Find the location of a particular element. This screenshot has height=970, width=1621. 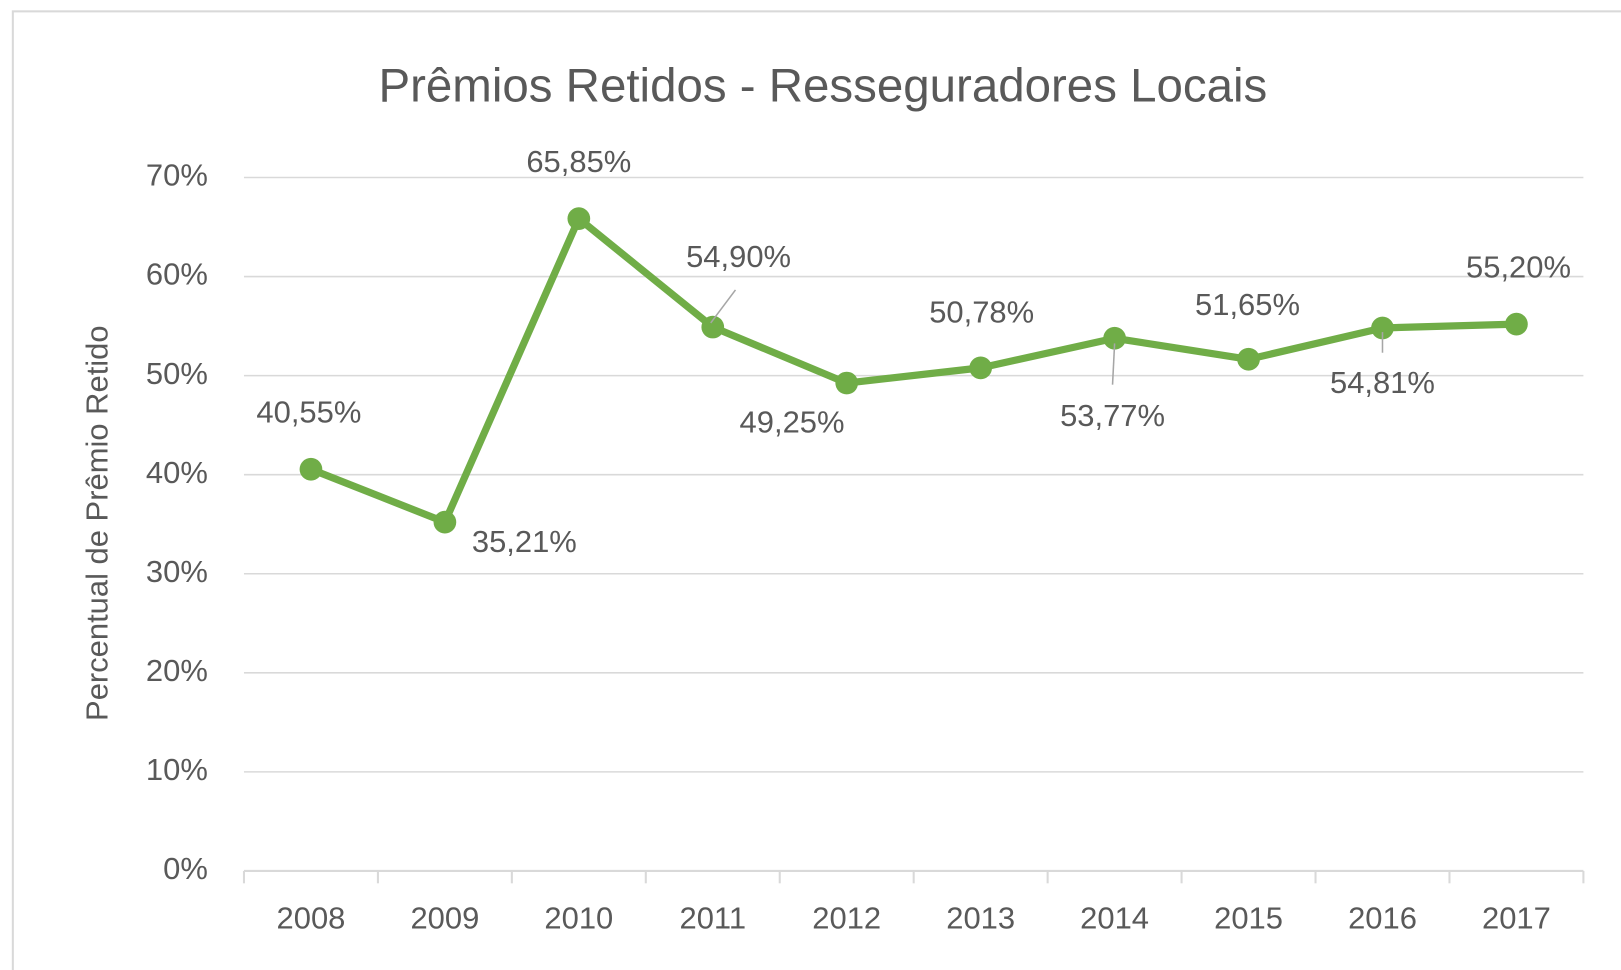

x-tick-label: 2014 is located at coordinates (1114, 918).